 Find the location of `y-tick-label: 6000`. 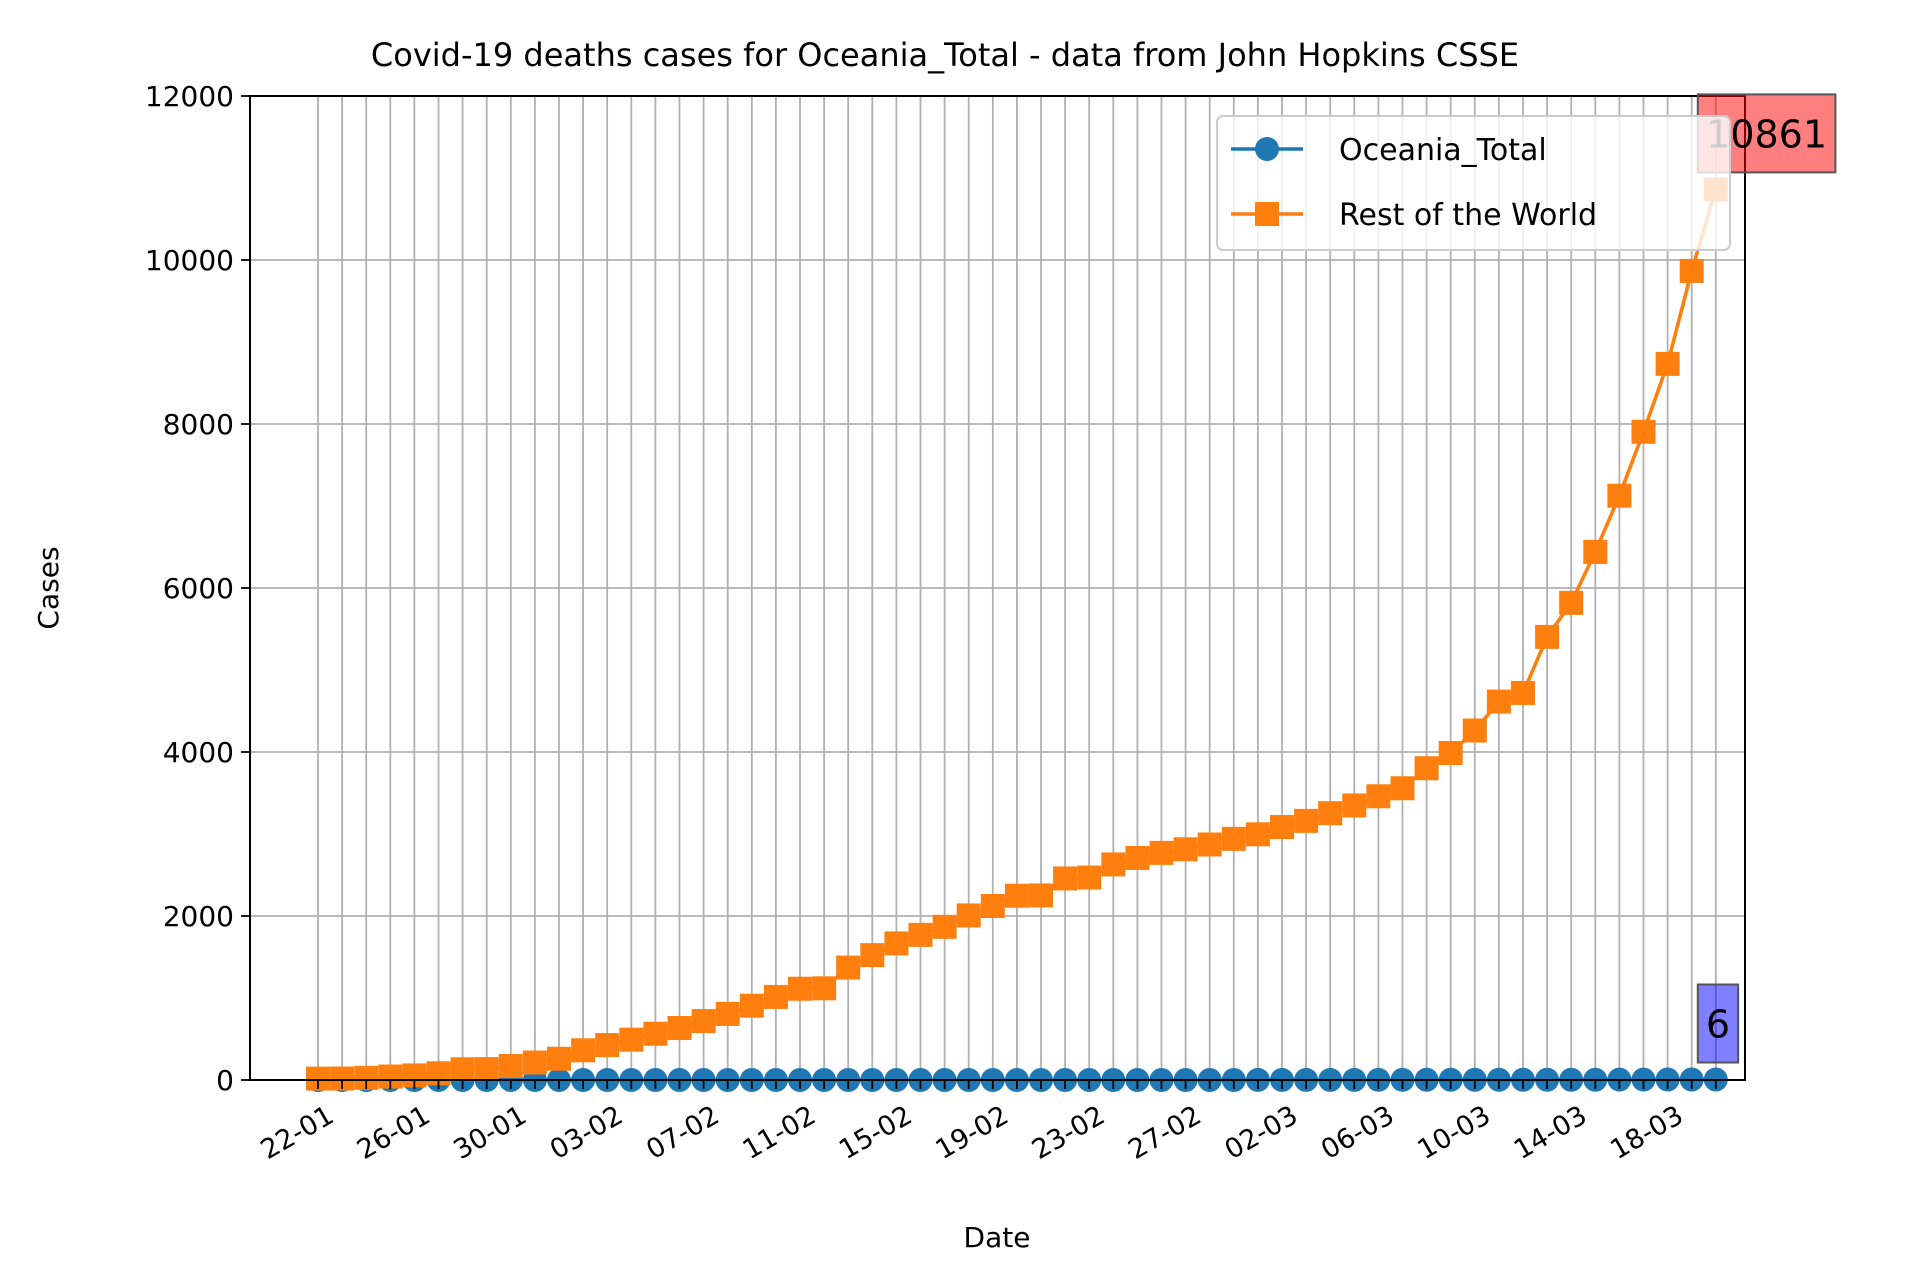

y-tick-label: 6000 is located at coordinates (198, 588).